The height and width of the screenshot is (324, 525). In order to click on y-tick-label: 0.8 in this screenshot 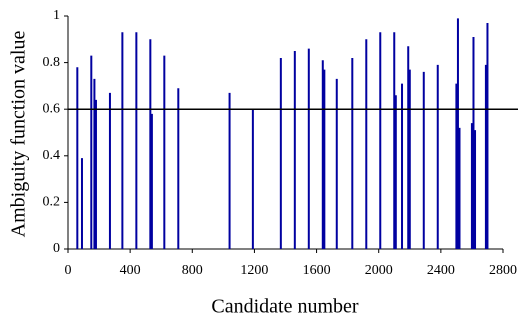, I will do `click(52, 62)`.